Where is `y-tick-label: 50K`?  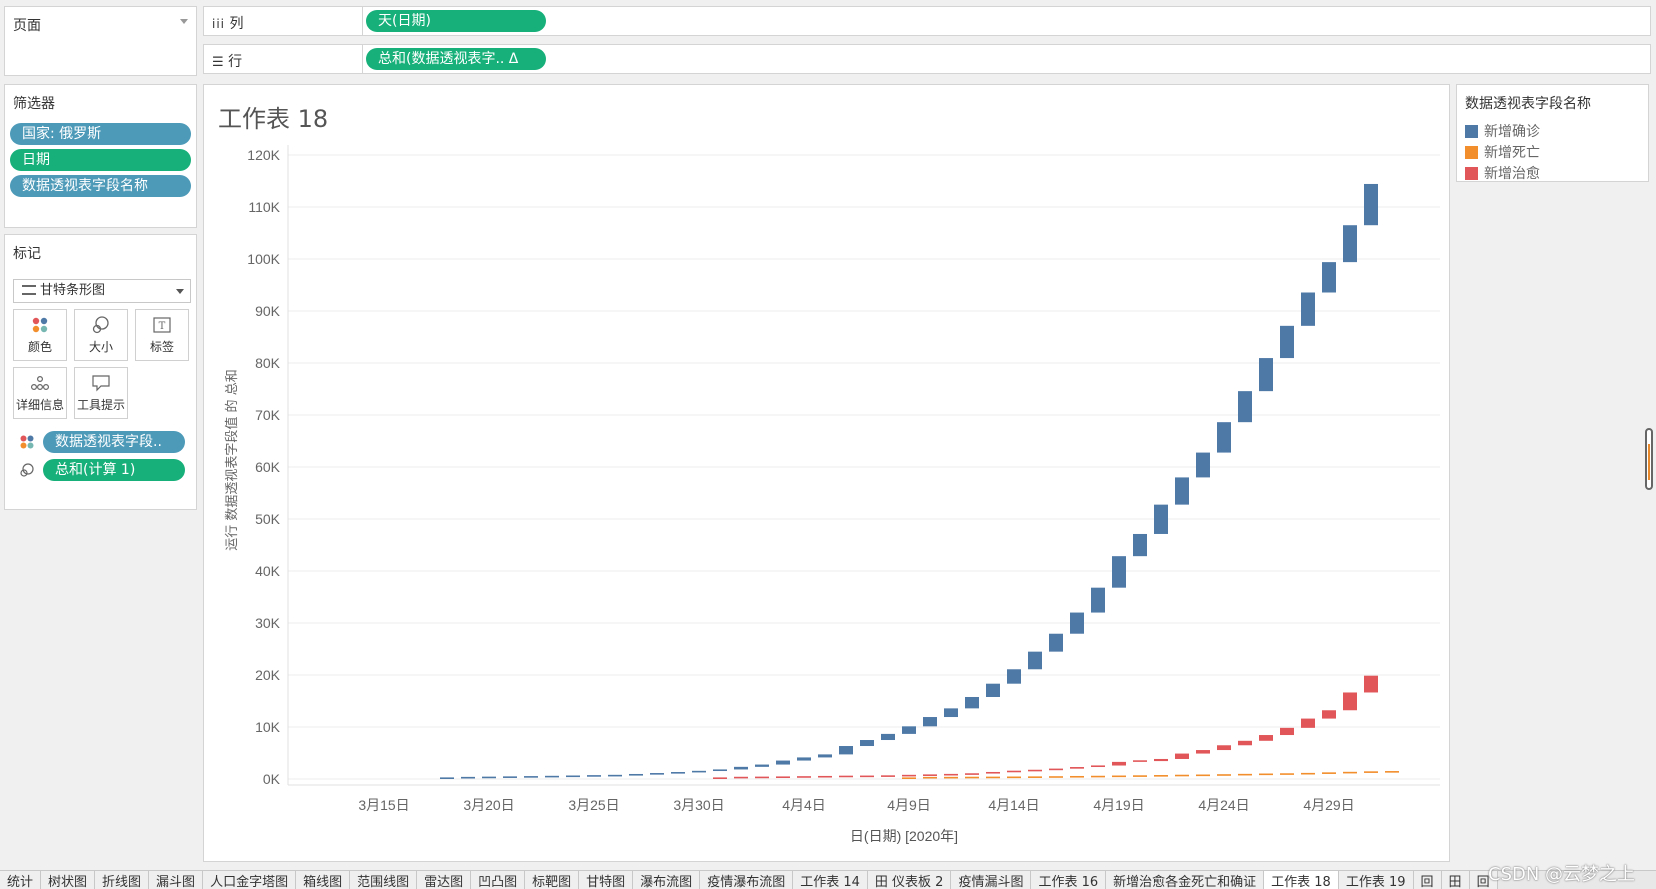 y-tick-label: 50K is located at coordinates (268, 519).